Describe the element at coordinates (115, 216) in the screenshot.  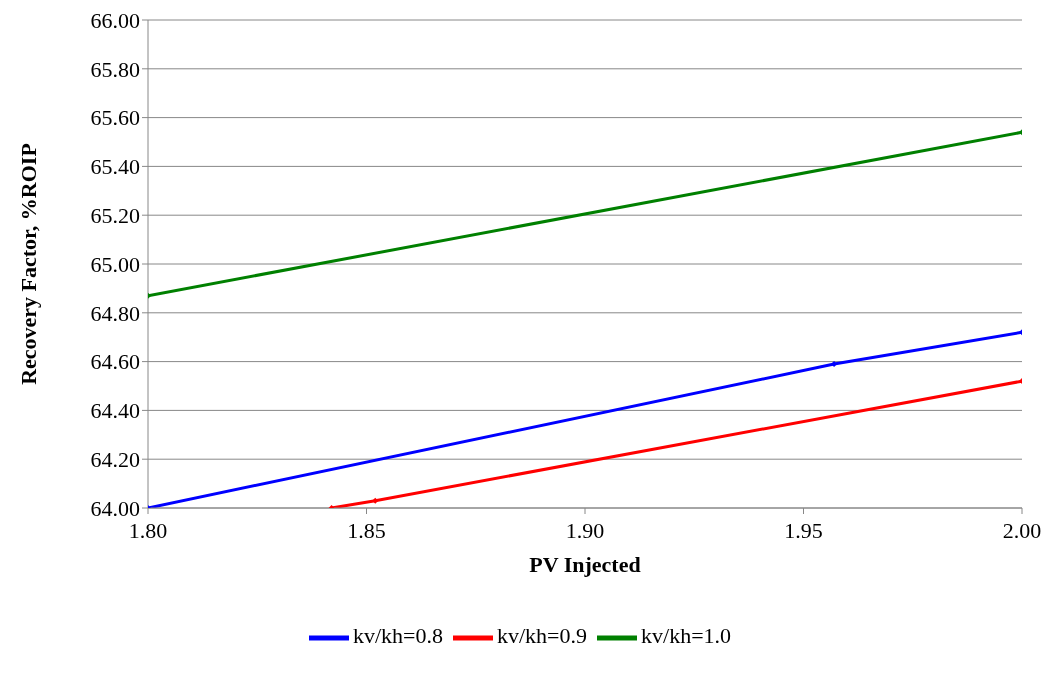
I see `y-tick-label: 65.20` at that location.